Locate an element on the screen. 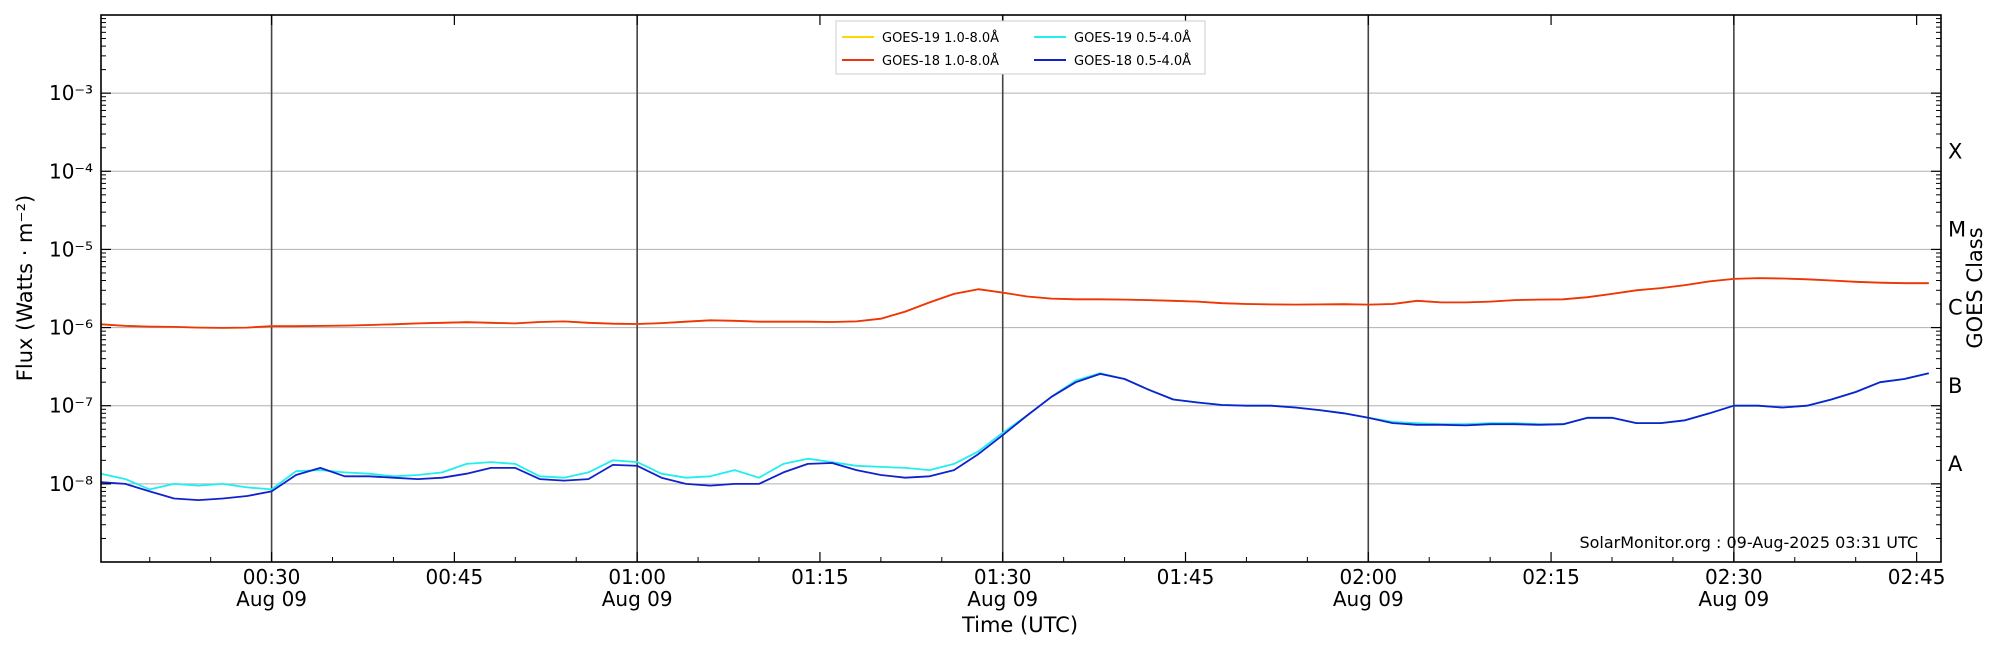 The width and height of the screenshot is (2000, 650). legend-label: GOES-18 0.5-4.0Å is located at coordinates (1132, 61).